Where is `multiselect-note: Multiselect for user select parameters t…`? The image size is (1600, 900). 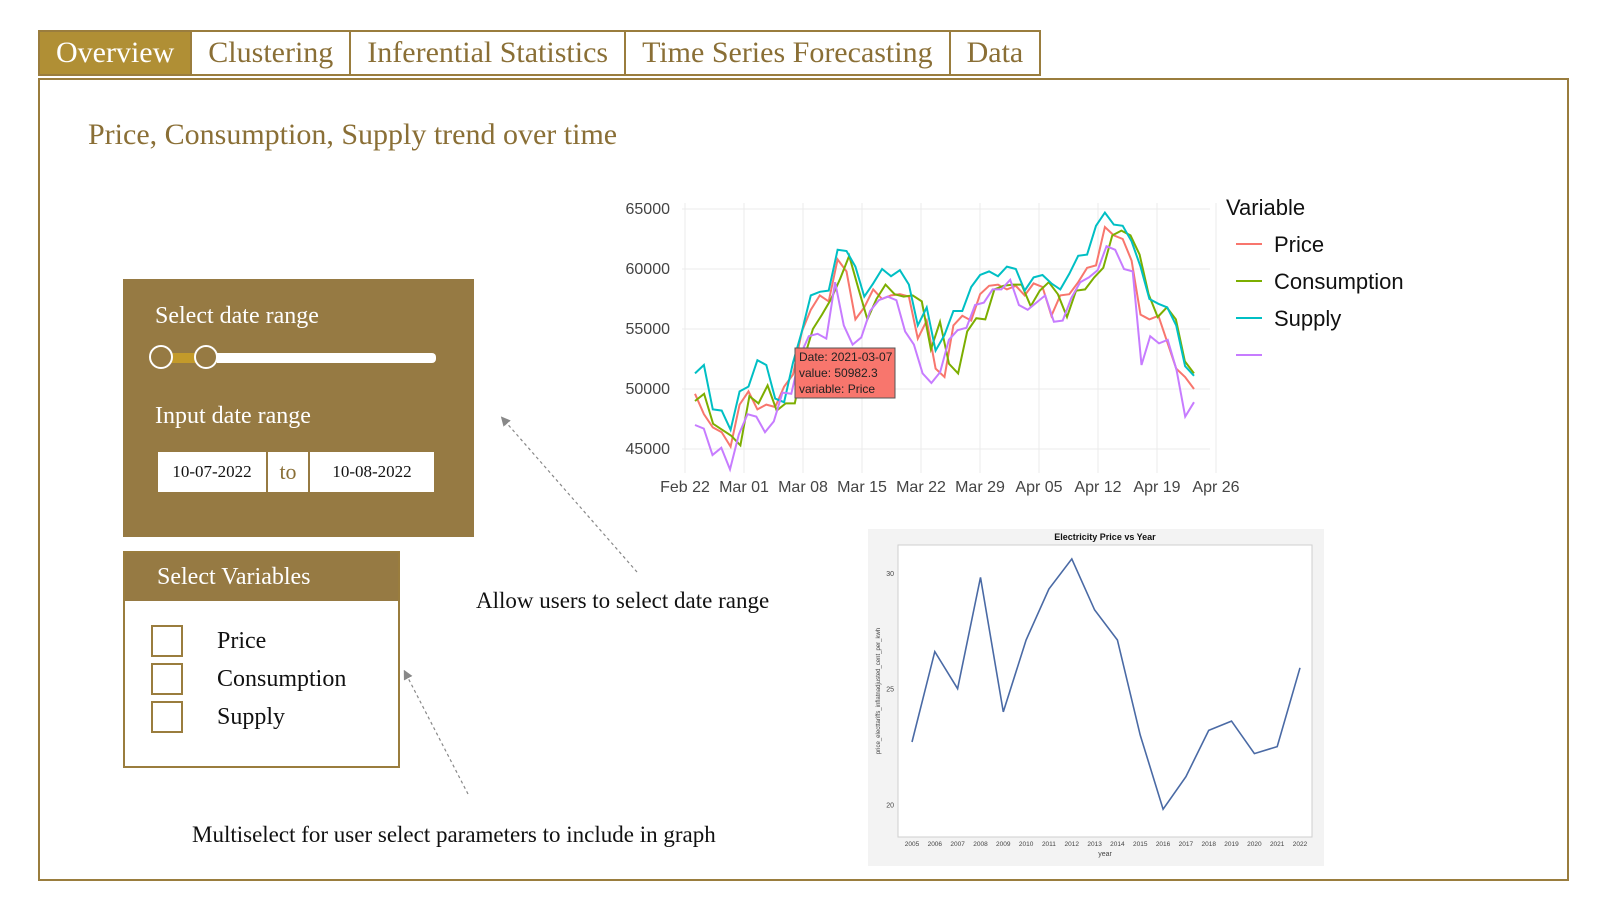 multiselect-note: Multiselect for user select parameters t… is located at coordinates (454, 834).